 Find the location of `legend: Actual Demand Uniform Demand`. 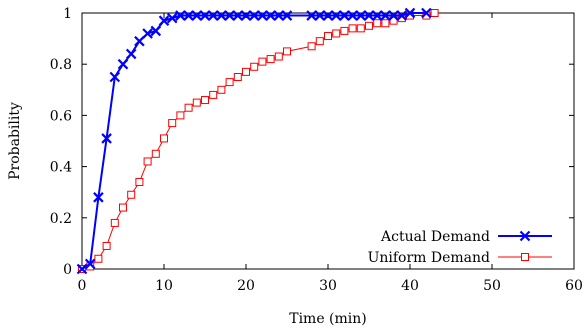

legend: Actual Demand Uniform Demand is located at coordinates (460, 247).